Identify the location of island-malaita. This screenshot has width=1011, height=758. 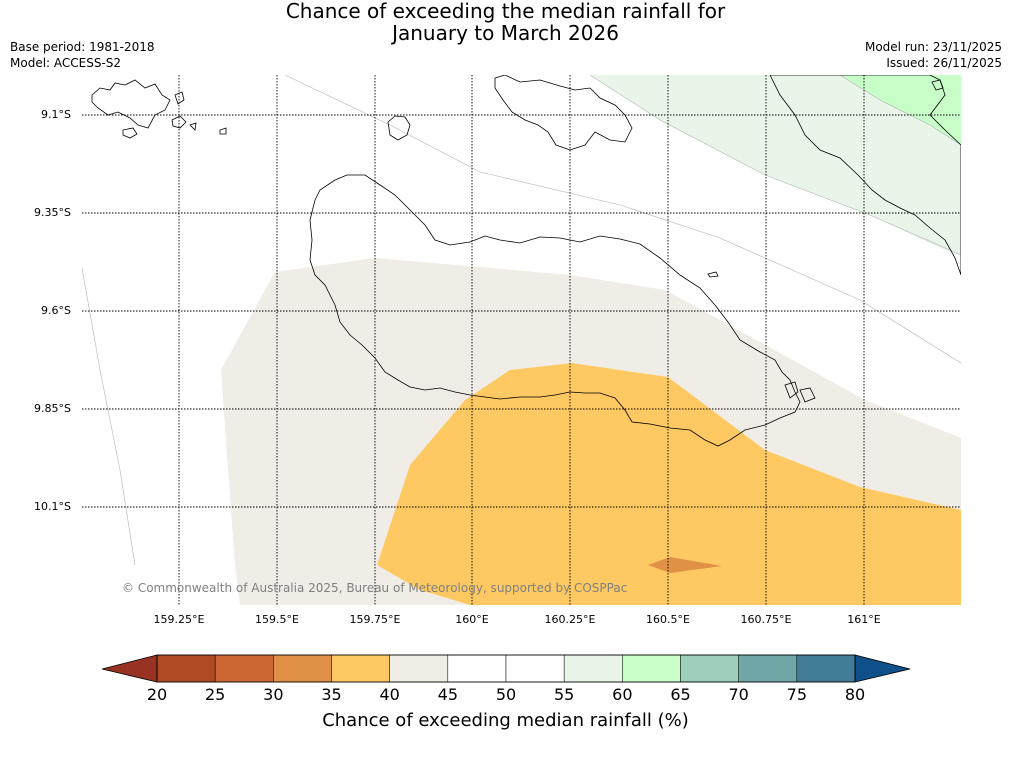
(865, 175).